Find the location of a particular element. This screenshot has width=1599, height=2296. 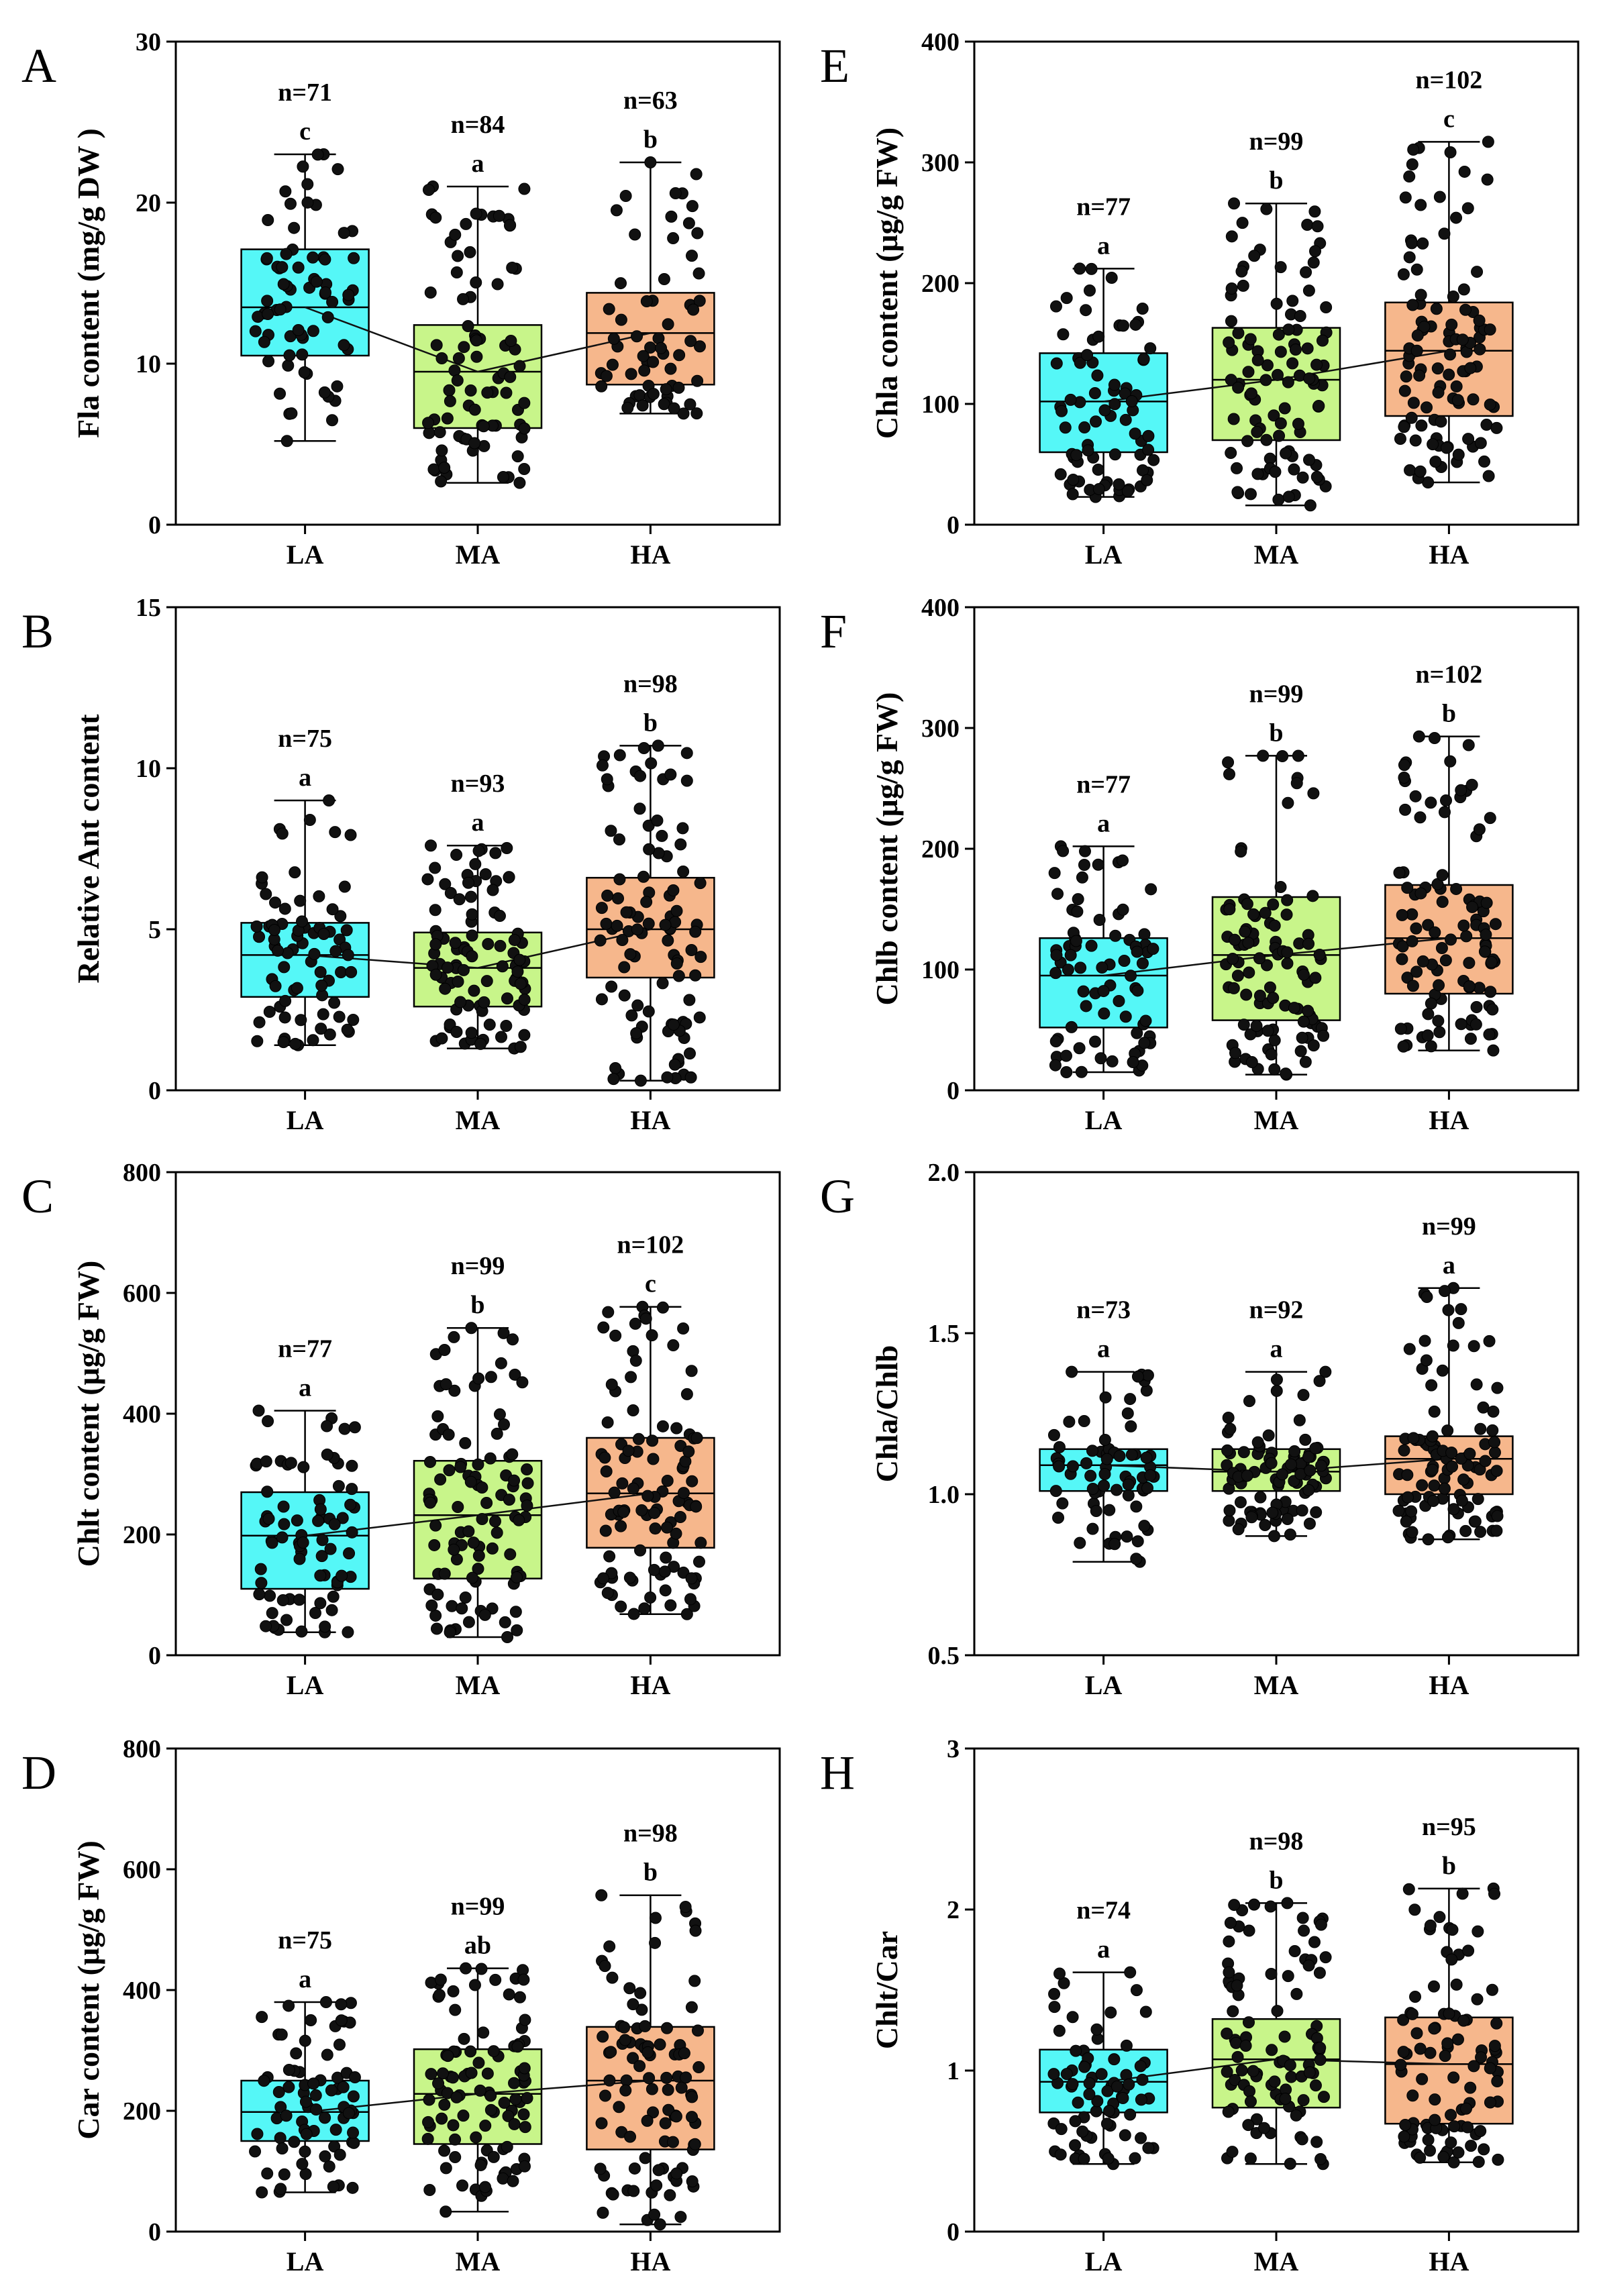

y-tick-label: 400 is located at coordinates (940, 42).